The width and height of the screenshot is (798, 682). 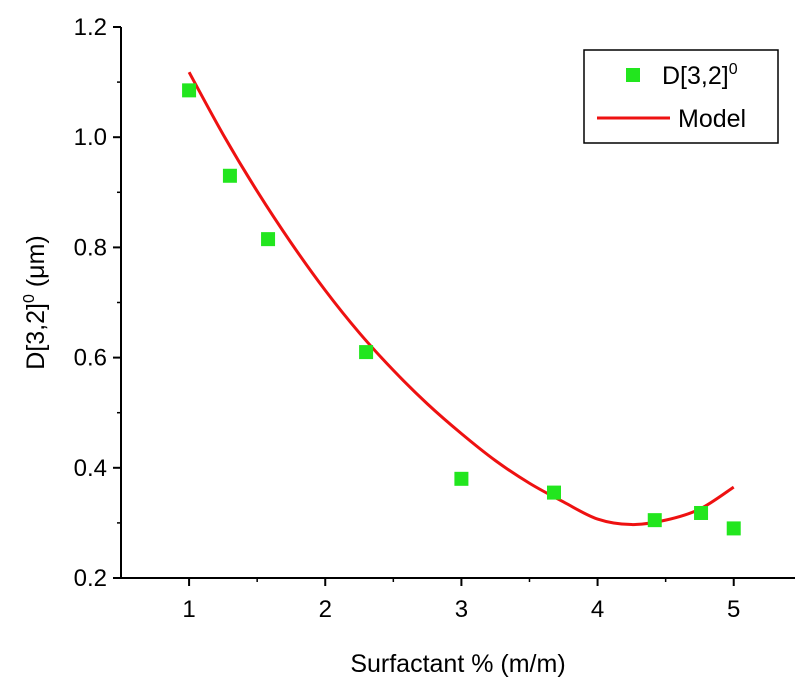 I want to click on y-tick-label: 0.4, so click(x=90, y=468).